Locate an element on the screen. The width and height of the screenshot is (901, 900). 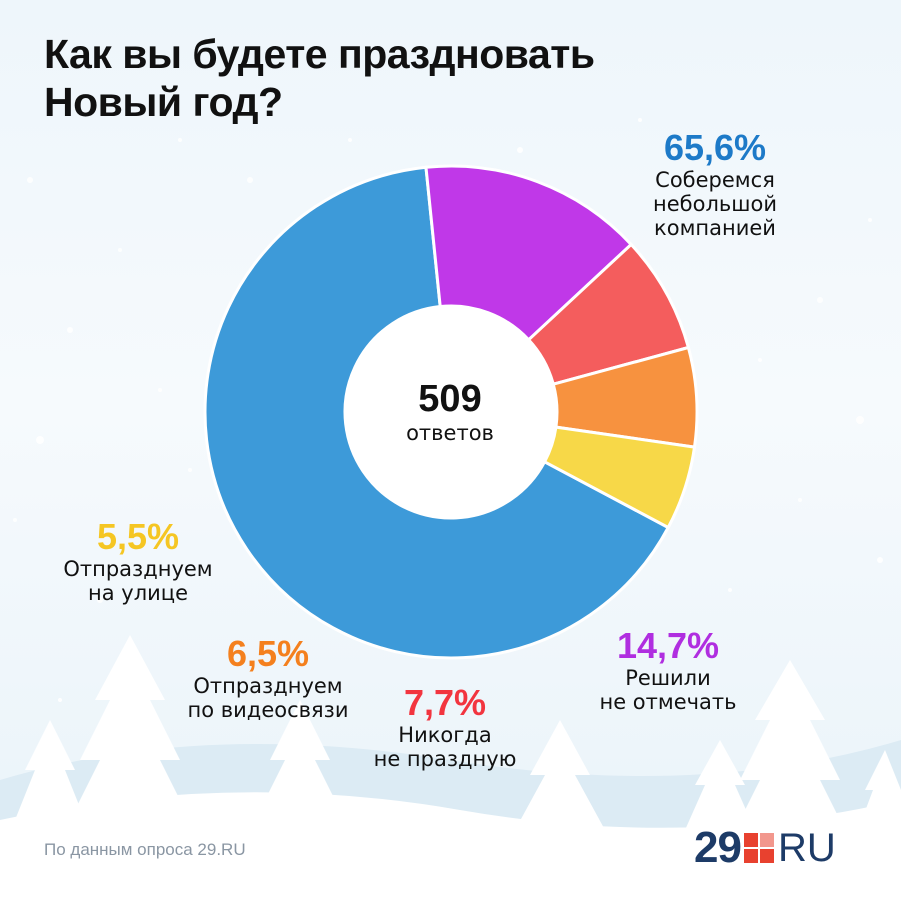
slice-category: небольшой is located at coordinates (715, 204).